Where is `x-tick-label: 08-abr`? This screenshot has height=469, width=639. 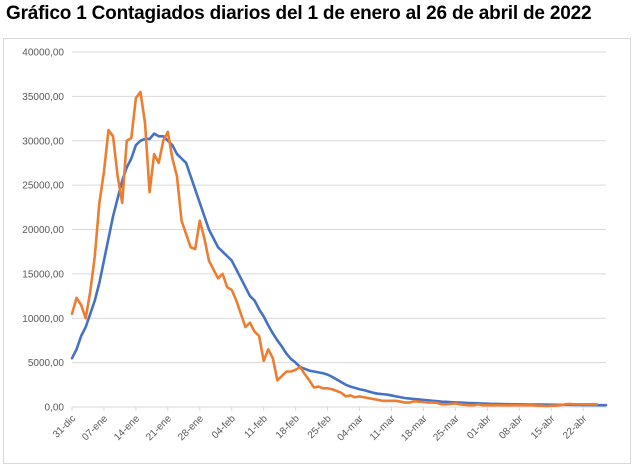
x-tick-label: 08-abr is located at coordinates (511, 427).